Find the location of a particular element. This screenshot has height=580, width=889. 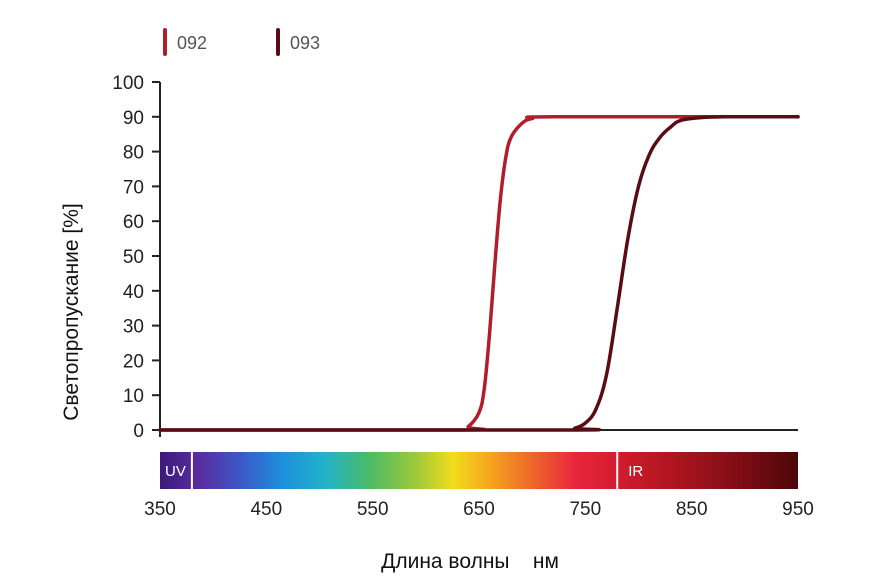

x-axis-title: Длина волны нм is located at coordinates (470, 561).